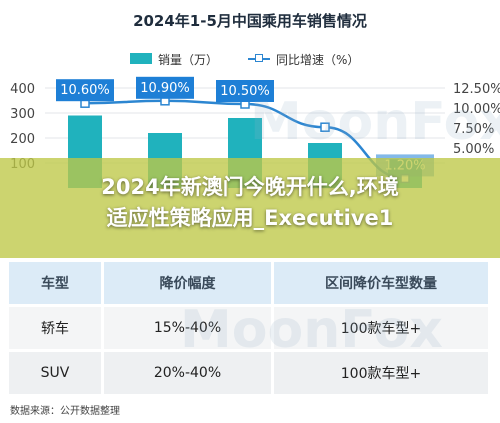 The image size is (500, 423). Describe the element at coordinates (476, 109) in the screenshot. I see `y-right-tick-label: 10.00%` at that location.